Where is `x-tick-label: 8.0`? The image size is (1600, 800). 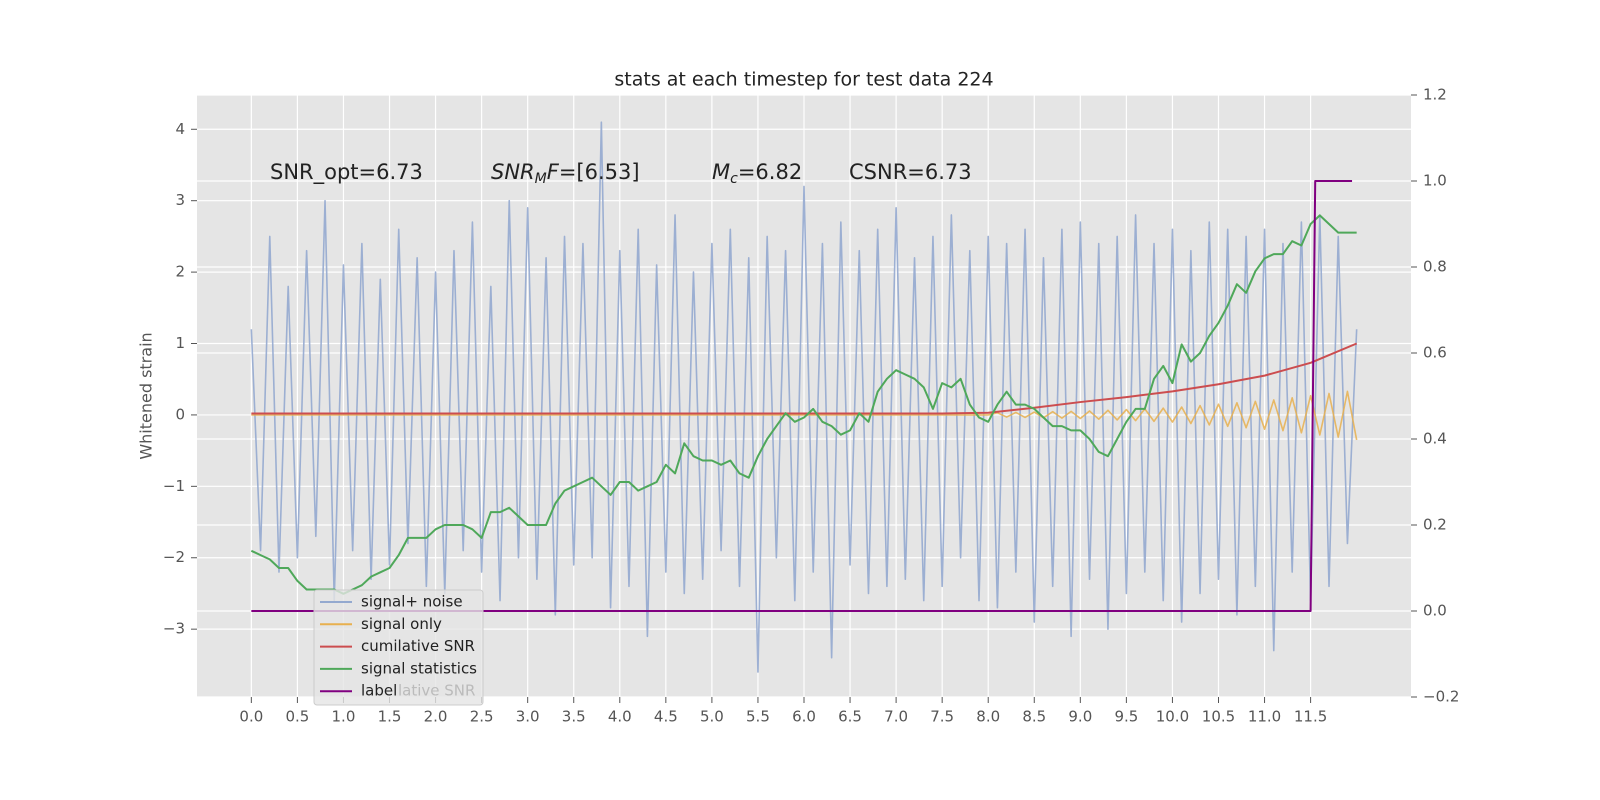 x-tick-label: 8.0 is located at coordinates (988, 717).